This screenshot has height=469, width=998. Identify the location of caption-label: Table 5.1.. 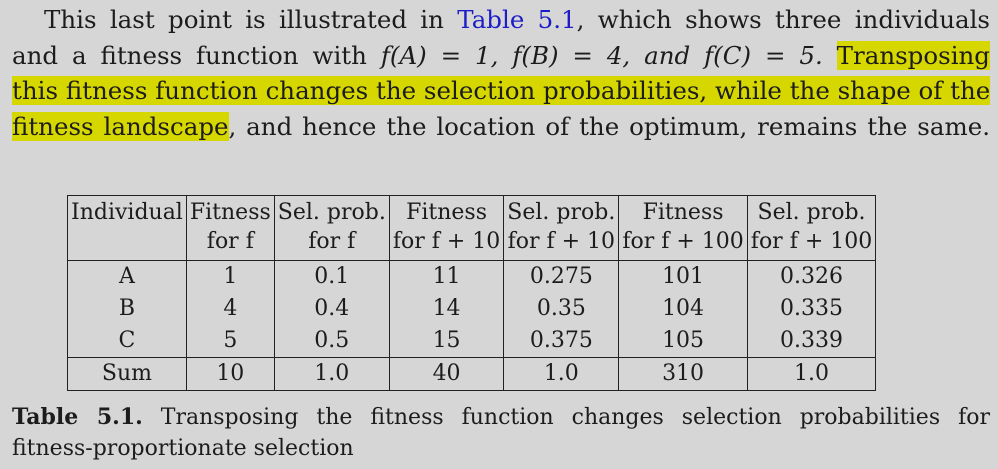
(77, 417).